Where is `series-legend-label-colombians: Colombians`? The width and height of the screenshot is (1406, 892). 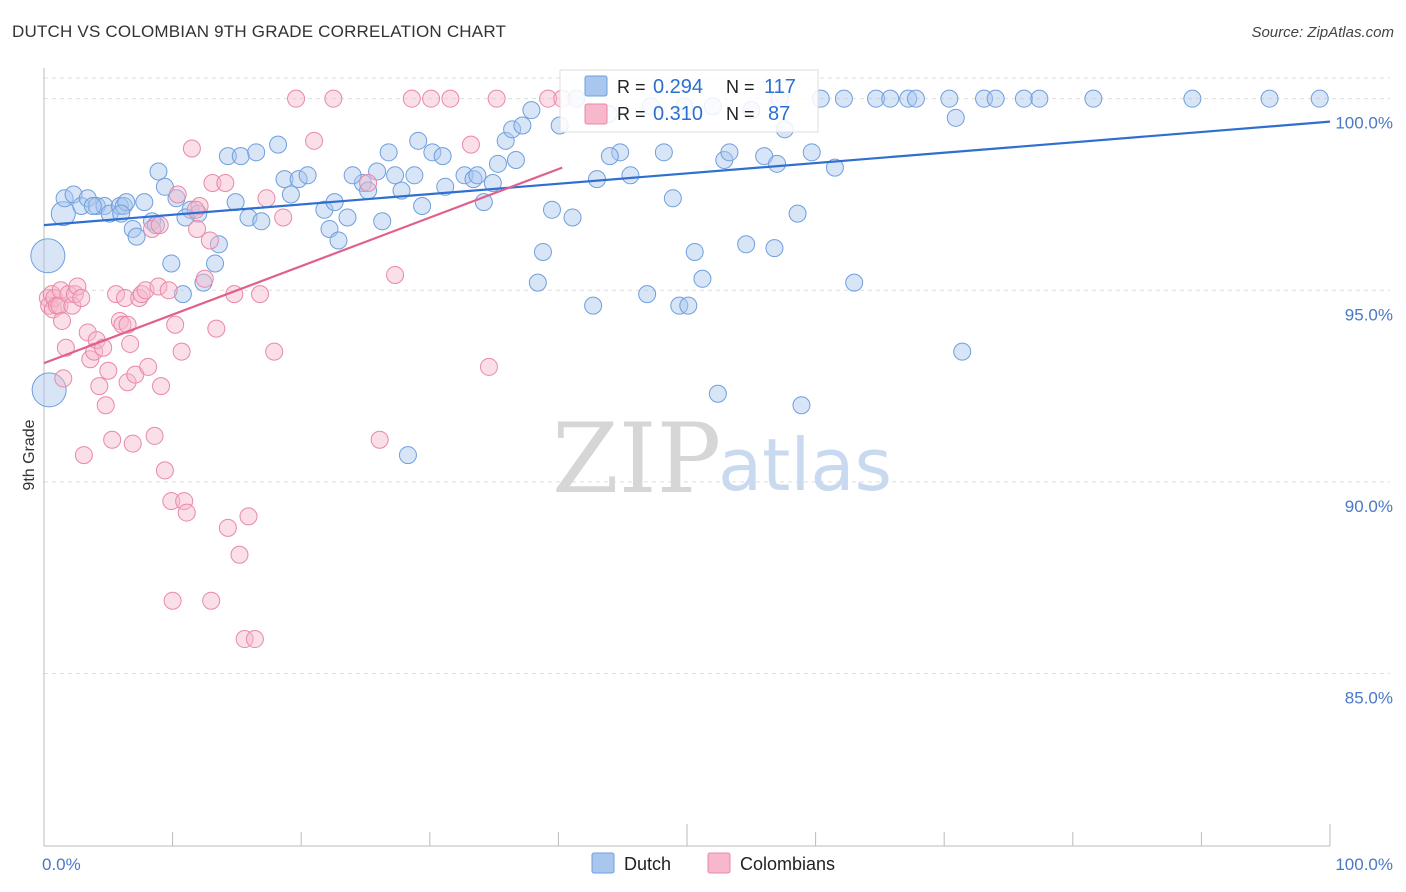
series-legend-label-colombians: Colombians is located at coordinates (787, 864).